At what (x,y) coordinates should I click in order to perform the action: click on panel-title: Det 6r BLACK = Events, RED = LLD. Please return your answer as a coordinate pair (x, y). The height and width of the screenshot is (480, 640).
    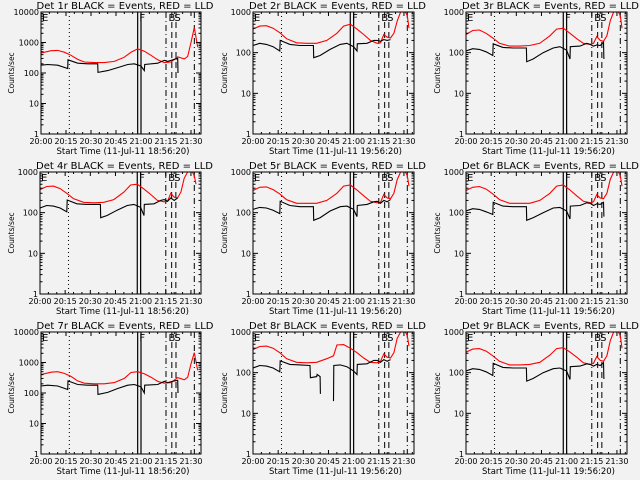
    Looking at the image, I should click on (550, 166).